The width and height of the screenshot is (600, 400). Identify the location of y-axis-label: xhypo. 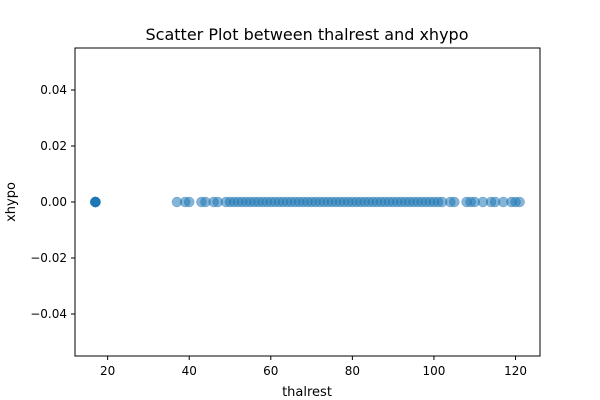
(11, 202).